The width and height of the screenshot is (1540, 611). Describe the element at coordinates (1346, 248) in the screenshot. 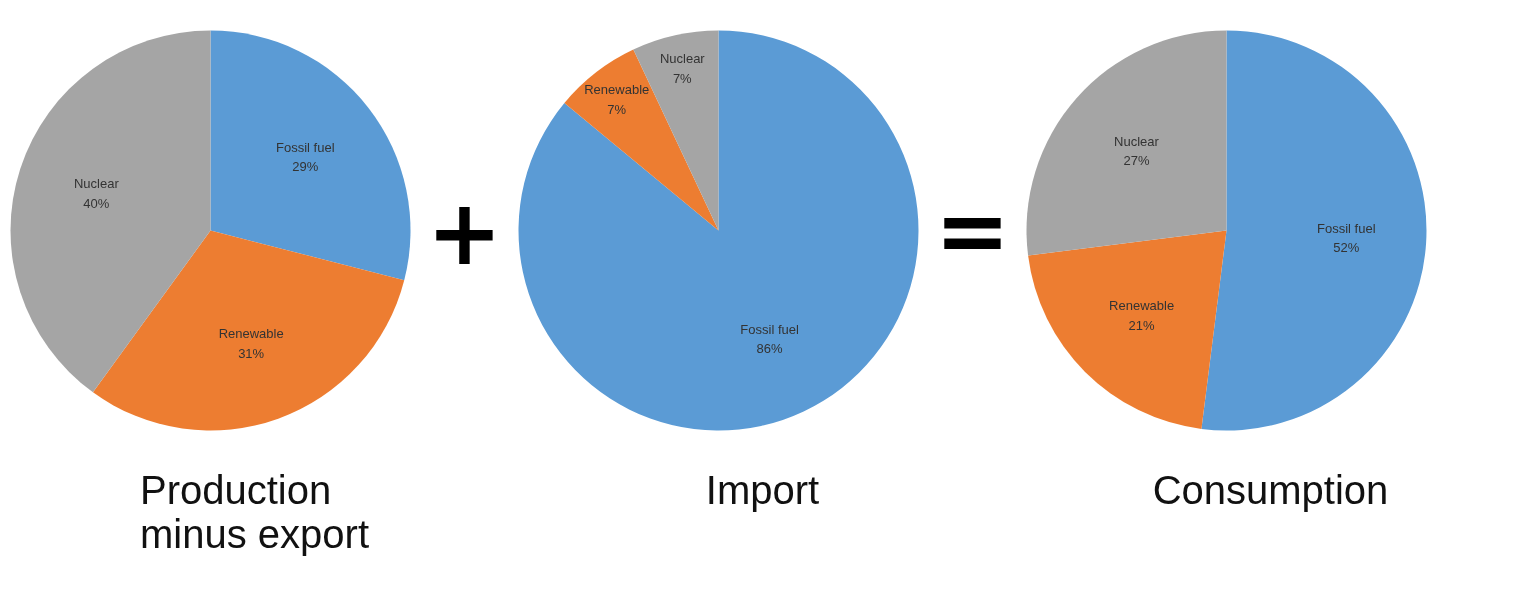

I see `data-label: 52%` at that location.